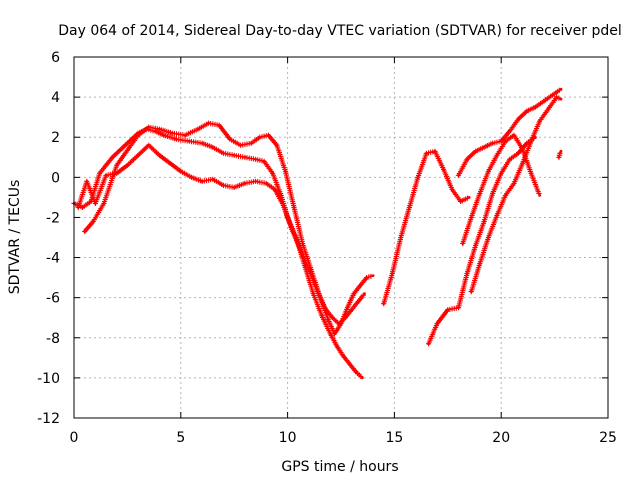 The image size is (640, 480). I want to click on y-tick-label: -4, so click(53, 259).